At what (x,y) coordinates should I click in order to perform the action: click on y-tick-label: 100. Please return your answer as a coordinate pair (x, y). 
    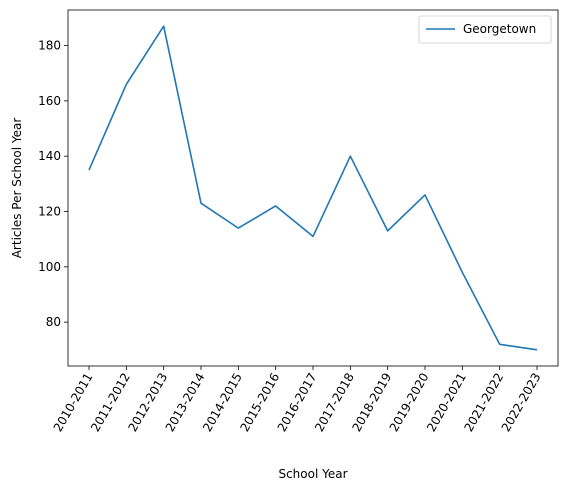
    Looking at the image, I should click on (49, 267).